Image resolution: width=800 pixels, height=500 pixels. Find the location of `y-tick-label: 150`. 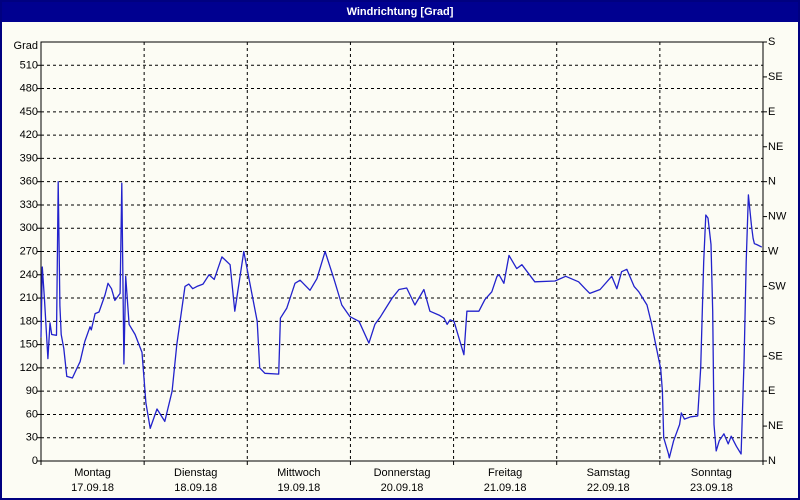

y-tick-label: 150 is located at coordinates (29, 345).